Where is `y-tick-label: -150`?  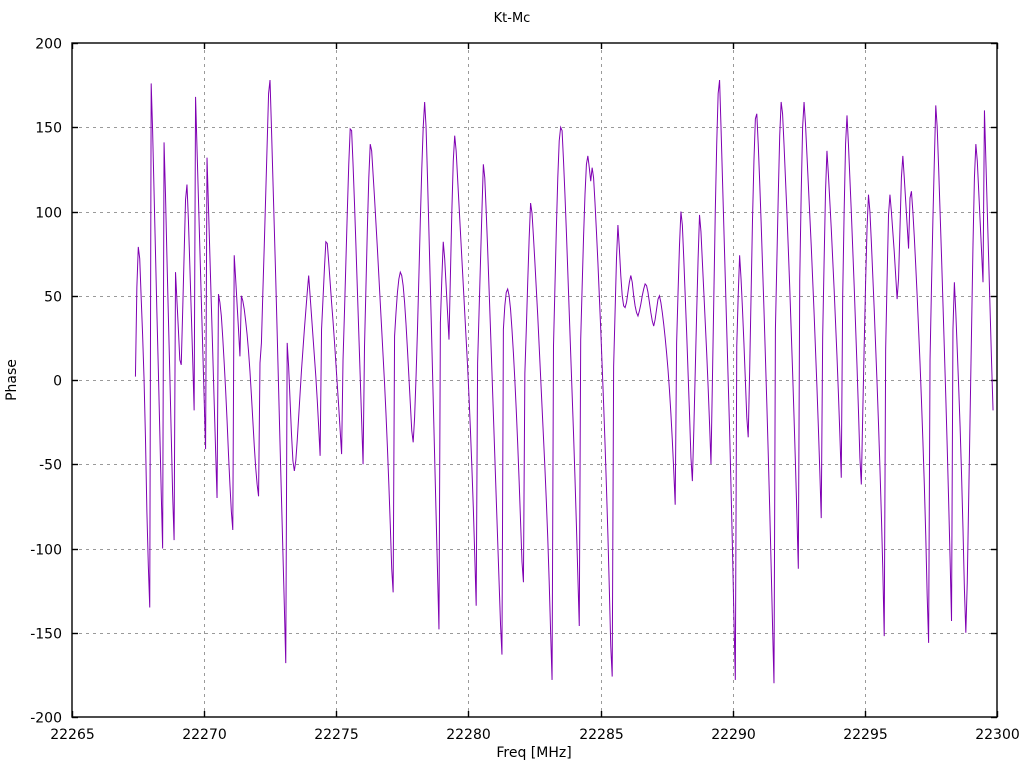
y-tick-label: -150 is located at coordinates (46, 635).